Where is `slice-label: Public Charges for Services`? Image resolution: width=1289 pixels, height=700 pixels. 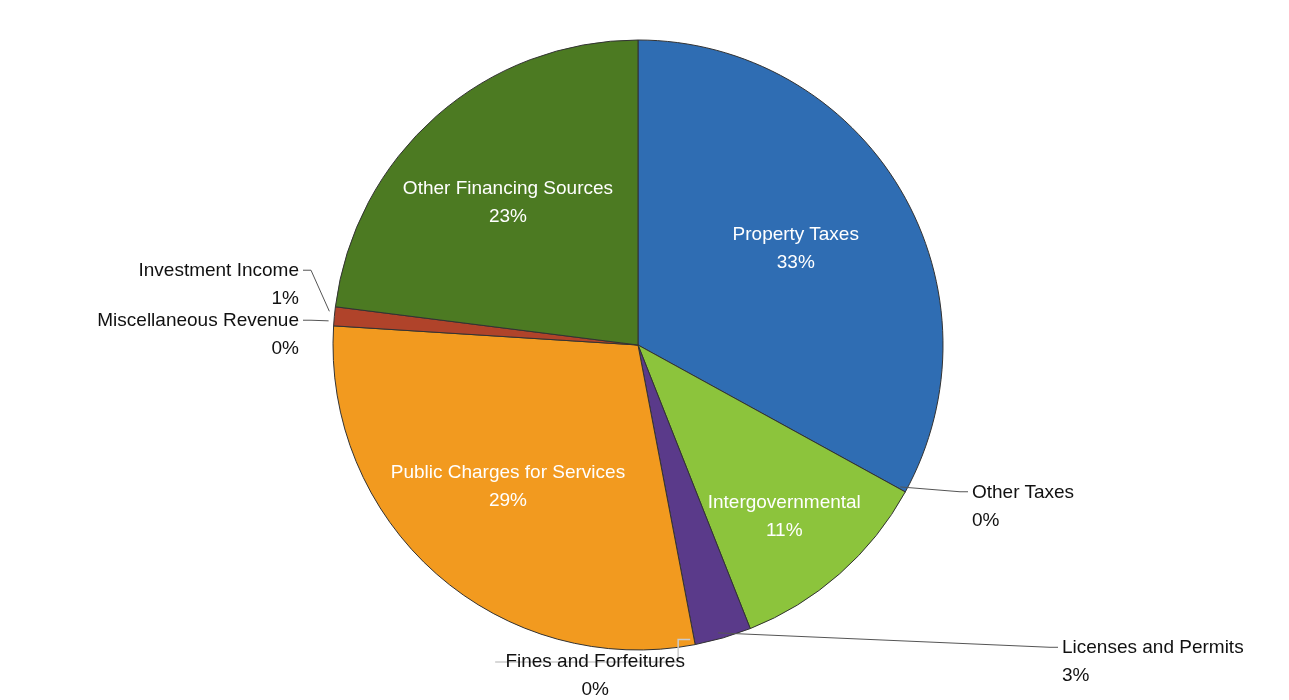
slice-label: Public Charges for Services is located at coordinates (508, 471).